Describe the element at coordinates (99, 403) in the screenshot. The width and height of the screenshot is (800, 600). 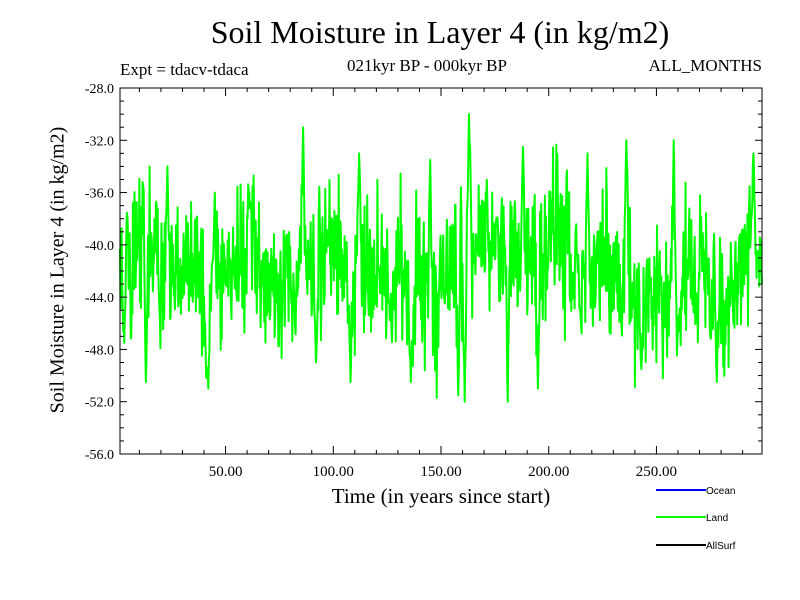
I see `y-tick-label: -52.0` at that location.